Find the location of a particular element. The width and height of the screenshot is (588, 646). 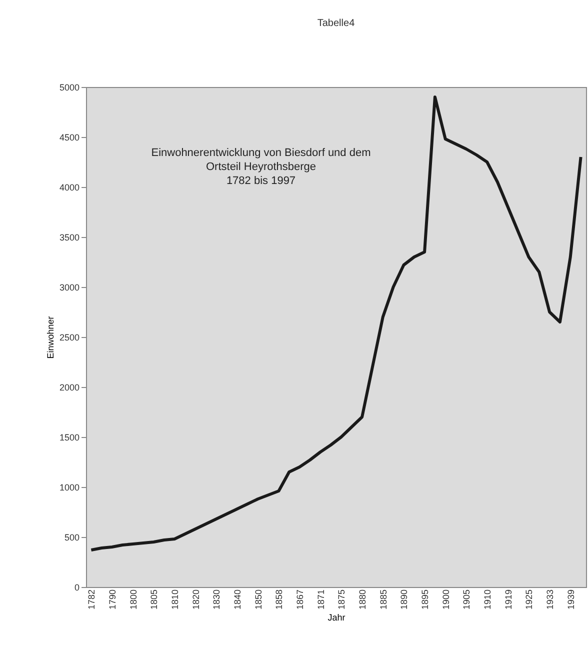

y-tick-label: 500 is located at coordinates (72, 537).